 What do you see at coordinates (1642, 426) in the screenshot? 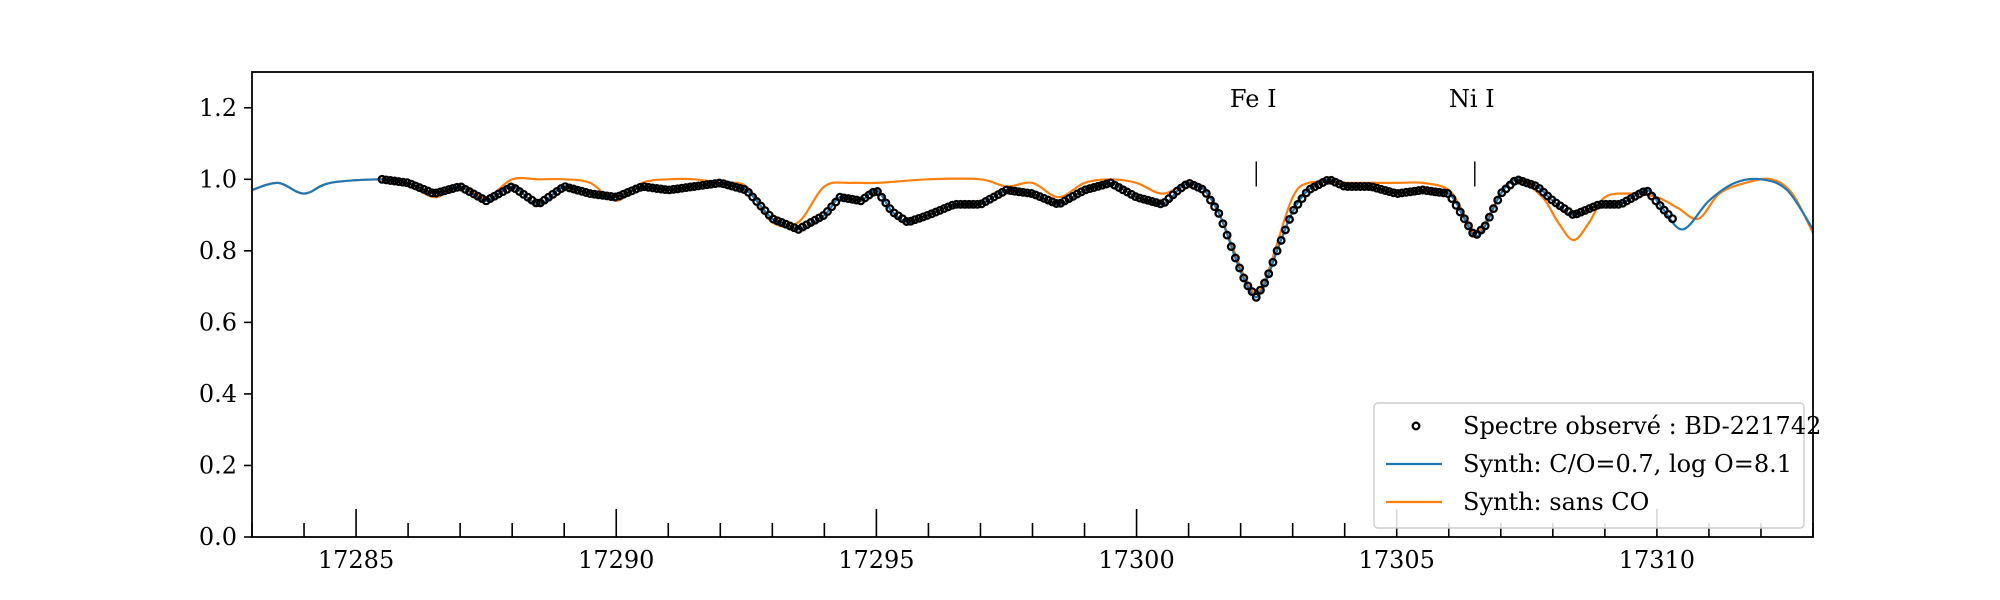
I see `legend-label: Spectre observé : BD-221742` at bounding box center [1642, 426].